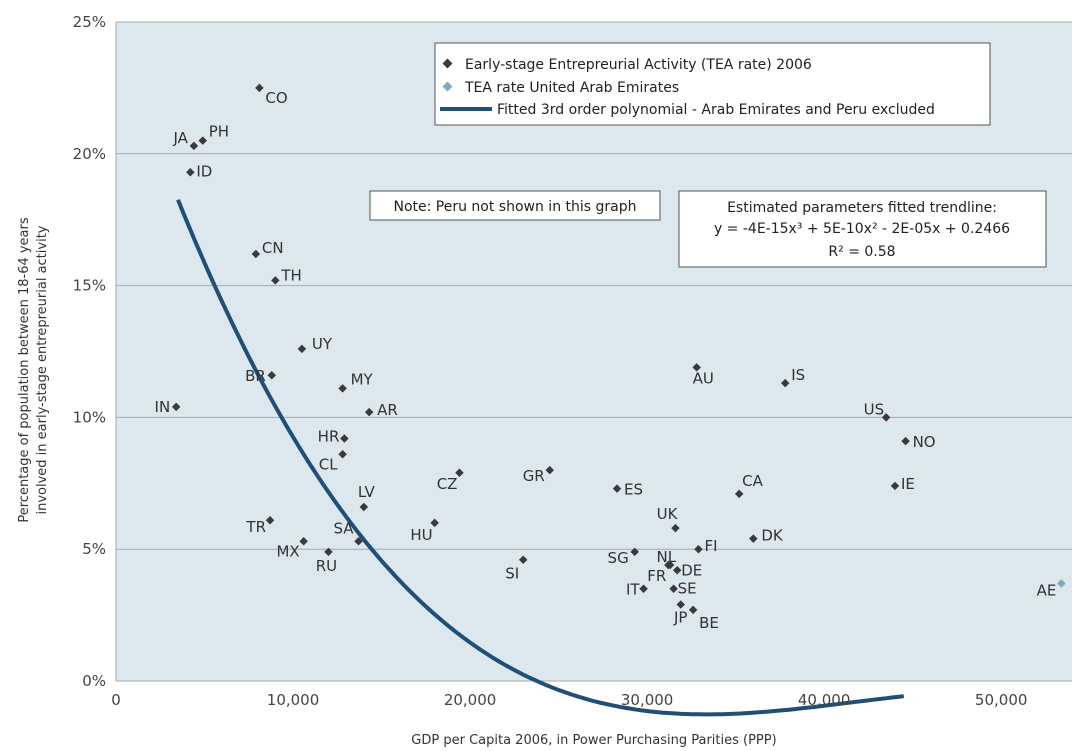 The width and height of the screenshot is (1072, 751). What do you see at coordinates (94, 681) in the screenshot?
I see `y-tick-label: 0%` at bounding box center [94, 681].